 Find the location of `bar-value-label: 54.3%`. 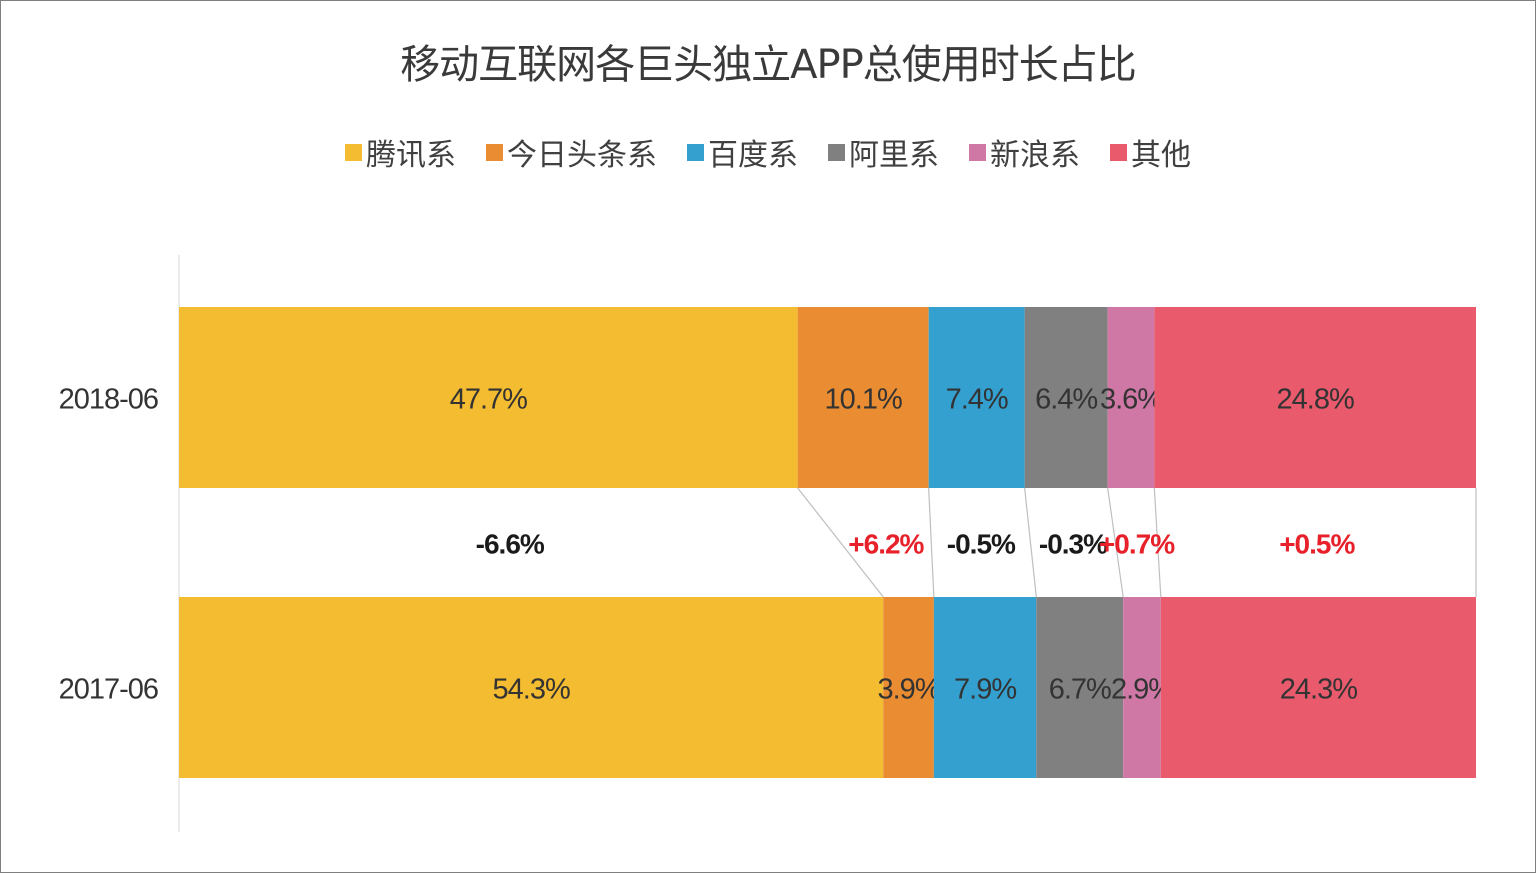

bar-value-label: 54.3% is located at coordinates (531, 690).